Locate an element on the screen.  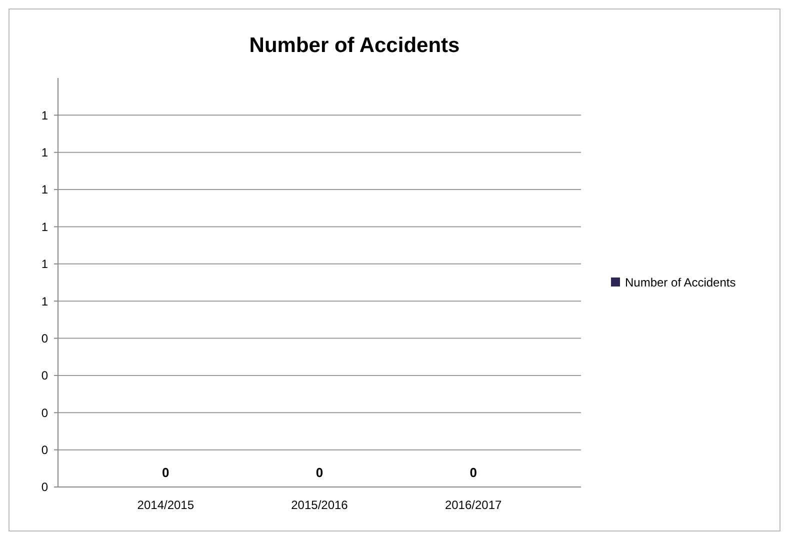
x-tick-label: 2014/2015 is located at coordinates (165, 505).